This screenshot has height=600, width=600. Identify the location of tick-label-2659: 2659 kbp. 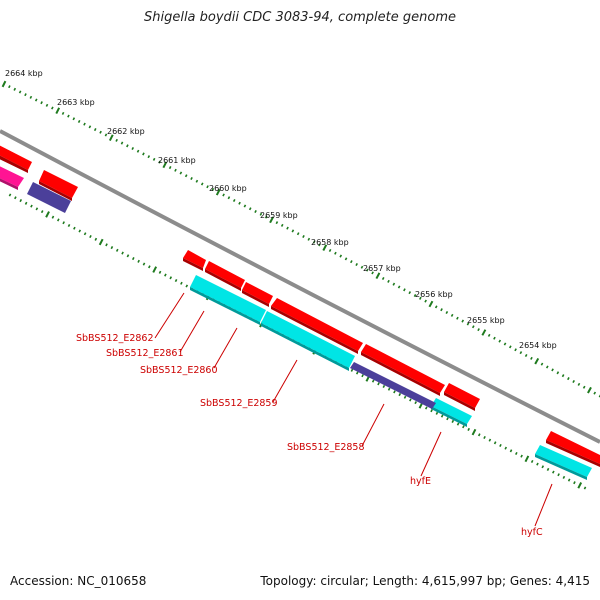
(279, 215).